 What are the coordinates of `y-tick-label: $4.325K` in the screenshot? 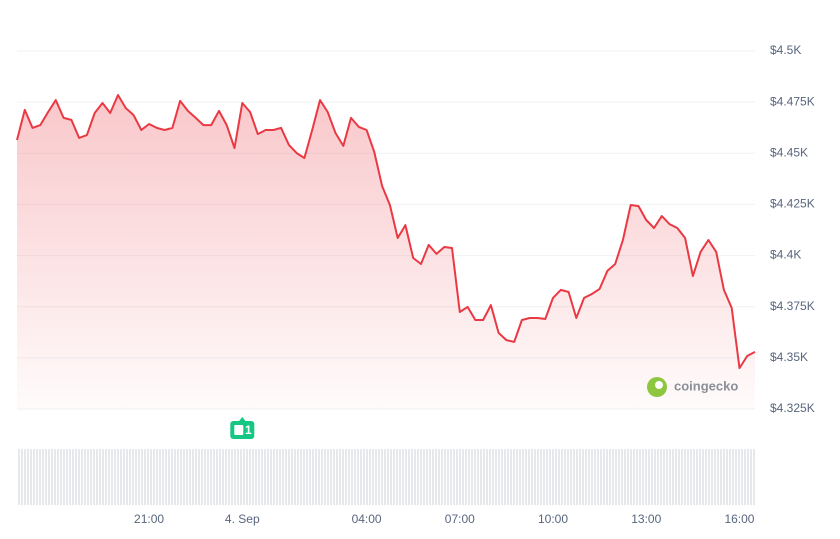 It's located at (792, 408).